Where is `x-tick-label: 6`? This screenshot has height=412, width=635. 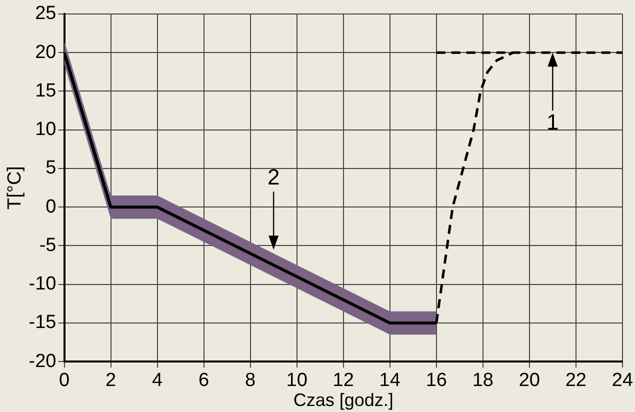 x-tick-label: 6 is located at coordinates (204, 381).